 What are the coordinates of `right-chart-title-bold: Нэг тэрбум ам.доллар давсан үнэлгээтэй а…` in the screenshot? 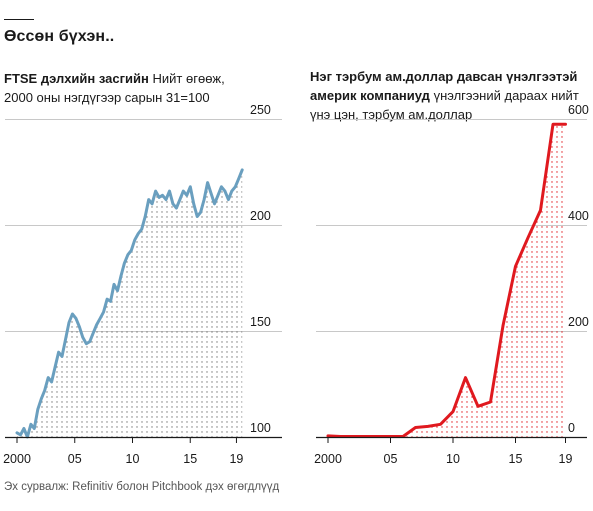 It's located at (444, 86).